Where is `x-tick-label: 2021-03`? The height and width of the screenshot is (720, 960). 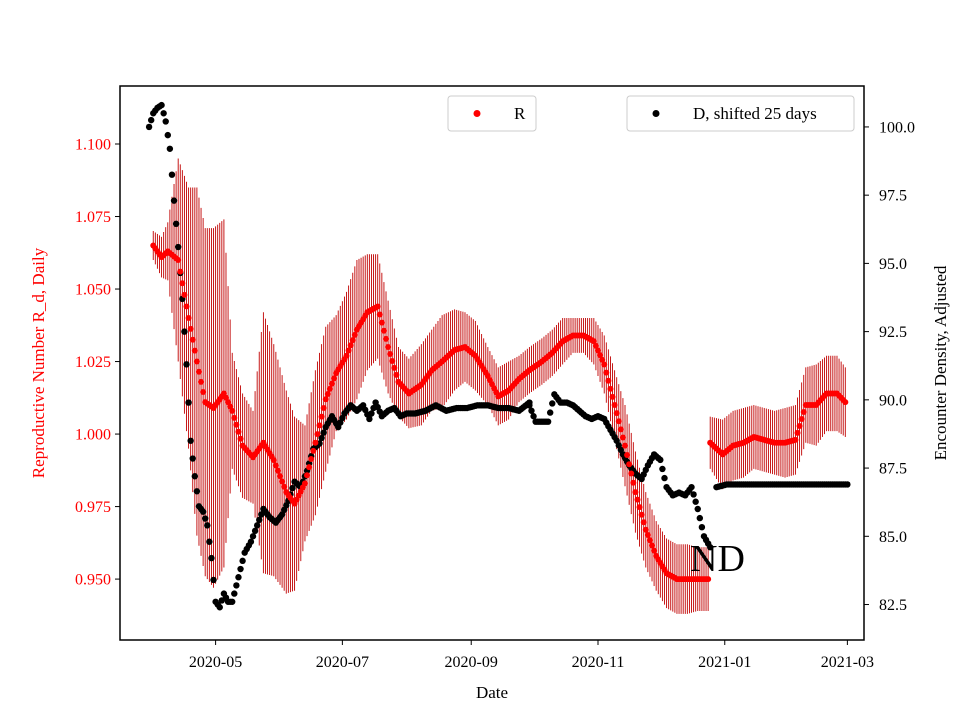
x-tick-label: 2021-03 is located at coordinates (847, 662).